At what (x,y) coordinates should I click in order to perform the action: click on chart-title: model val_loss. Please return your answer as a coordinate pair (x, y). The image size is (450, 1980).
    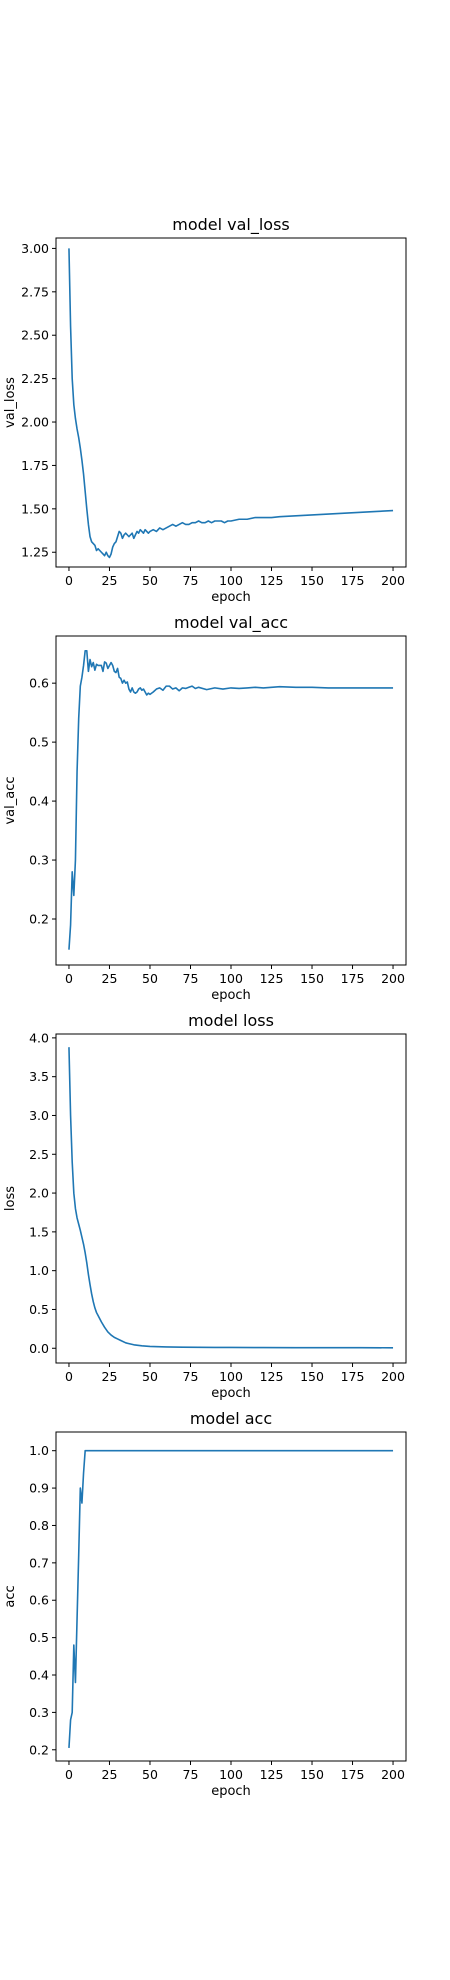
    Looking at the image, I should click on (231, 225).